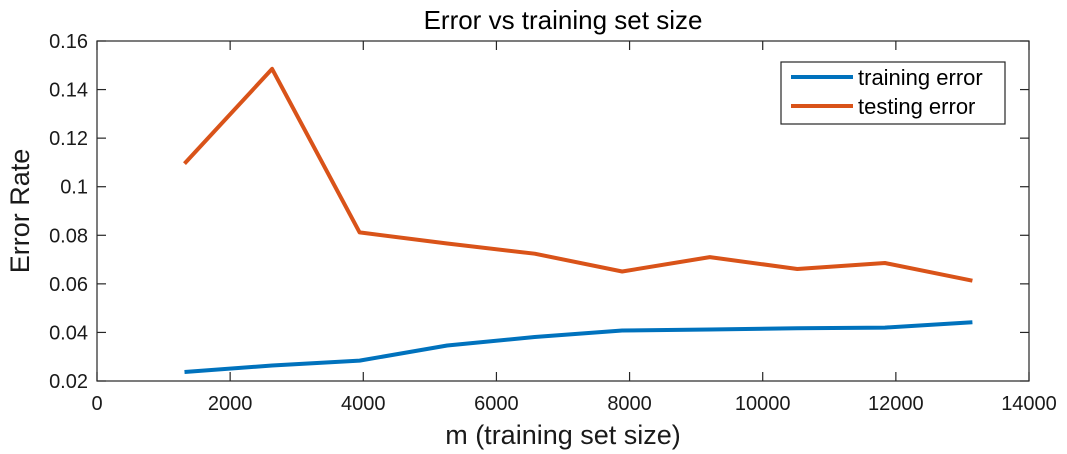 This screenshot has width=1067, height=454. I want to click on y-tick-label: 0.04, so click(68, 333).